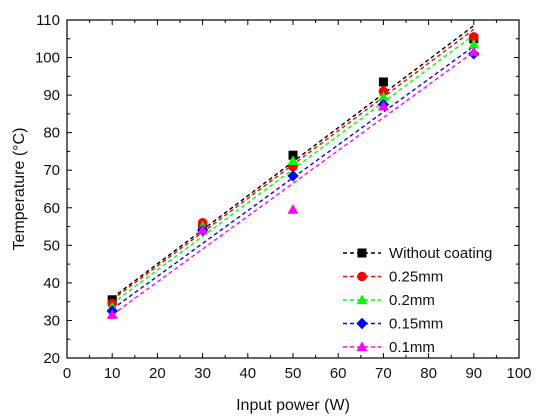  I want to click on y-tick-label: 70, so click(51, 170).